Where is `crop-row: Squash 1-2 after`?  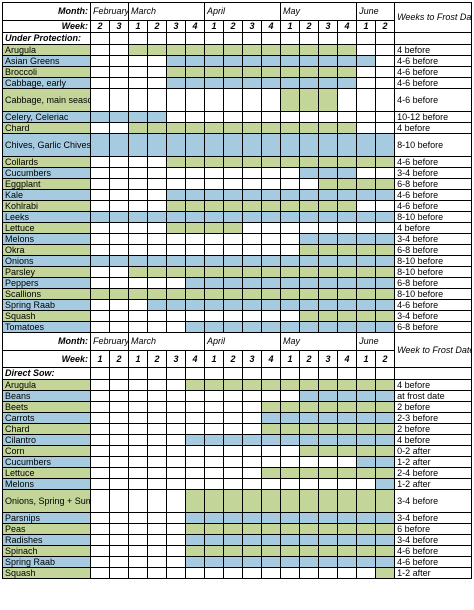
crop-row: Squash 1-2 after is located at coordinates (237, 573).